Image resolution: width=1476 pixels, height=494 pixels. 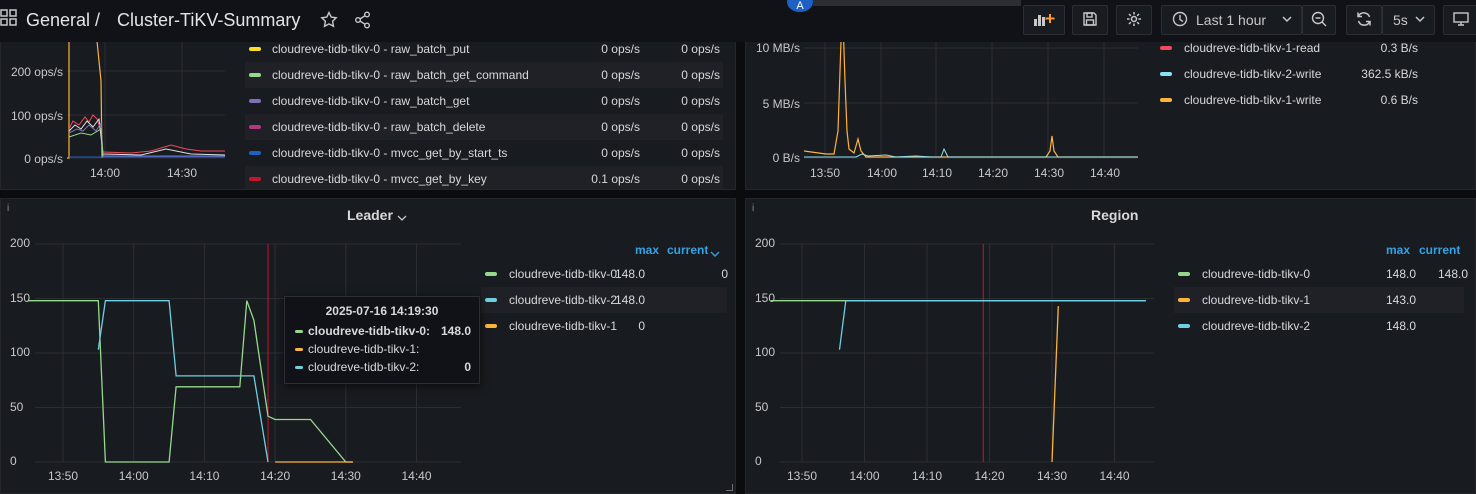 I want to click on tooltip-series-value: 0, so click(x=467, y=367).